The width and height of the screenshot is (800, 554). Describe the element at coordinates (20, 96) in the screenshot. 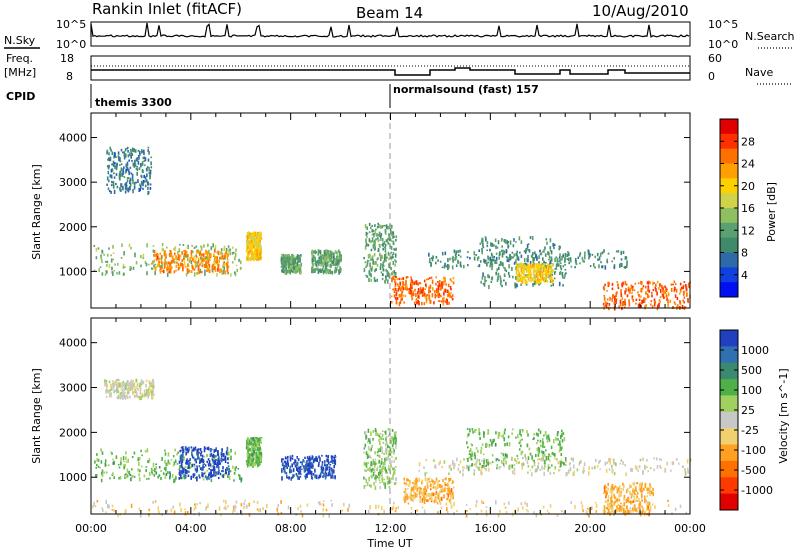

I see `cpid-label: CPID` at that location.